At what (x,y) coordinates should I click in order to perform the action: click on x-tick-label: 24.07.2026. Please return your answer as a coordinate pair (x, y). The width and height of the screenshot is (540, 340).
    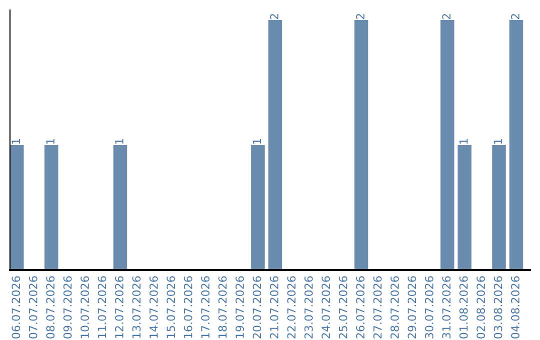
    Looking at the image, I should click on (326, 307).